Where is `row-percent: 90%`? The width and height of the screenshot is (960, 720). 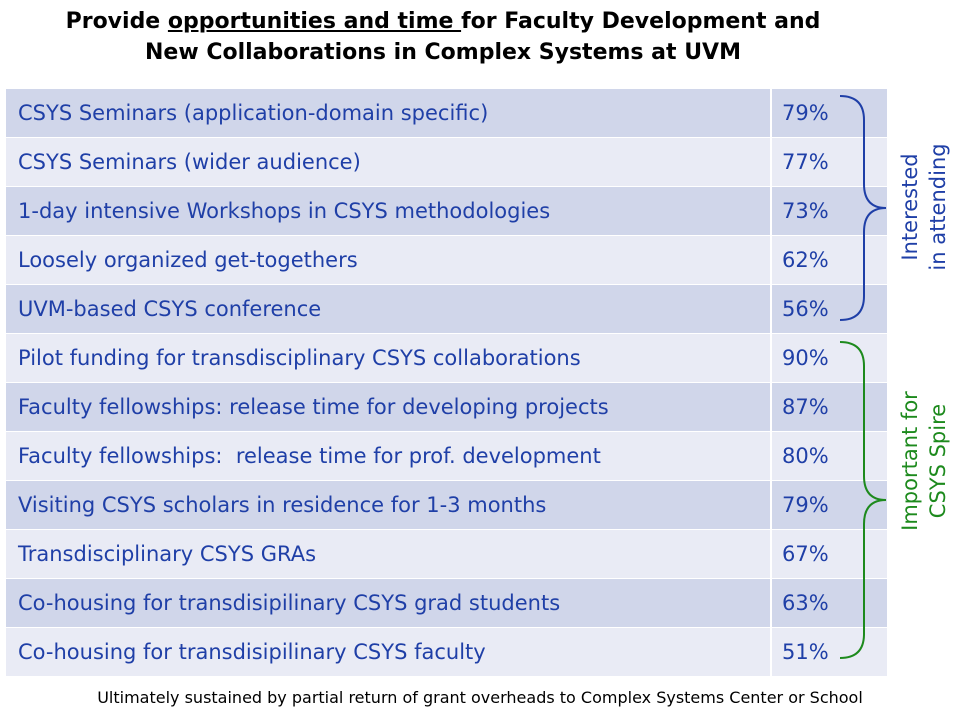
row-percent: 90% is located at coordinates (828, 358).